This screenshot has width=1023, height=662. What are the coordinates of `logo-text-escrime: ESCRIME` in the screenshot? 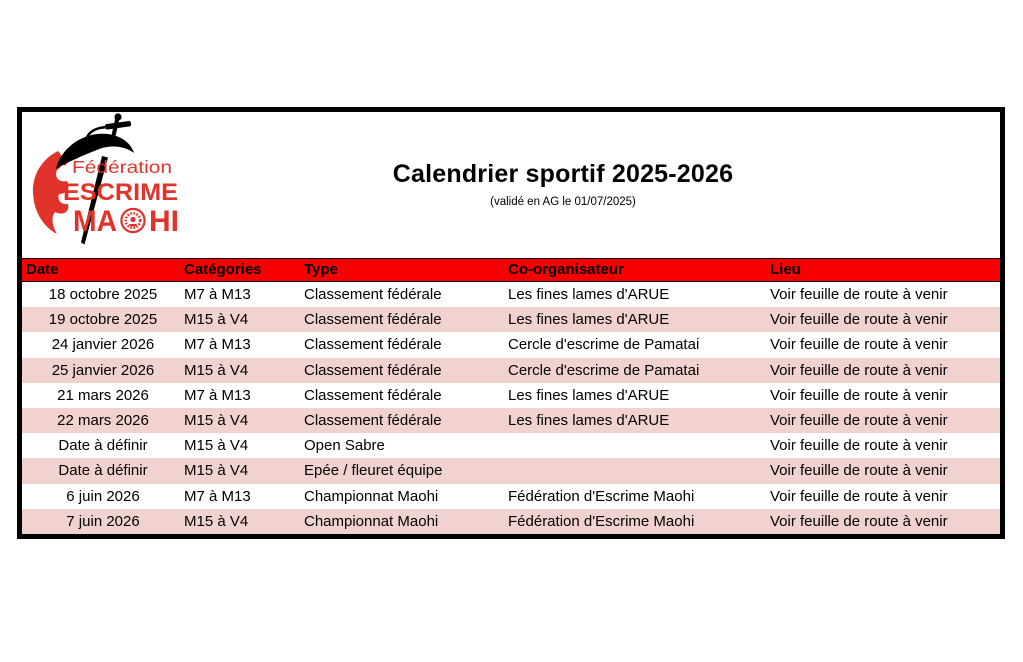 It's located at (120, 192).